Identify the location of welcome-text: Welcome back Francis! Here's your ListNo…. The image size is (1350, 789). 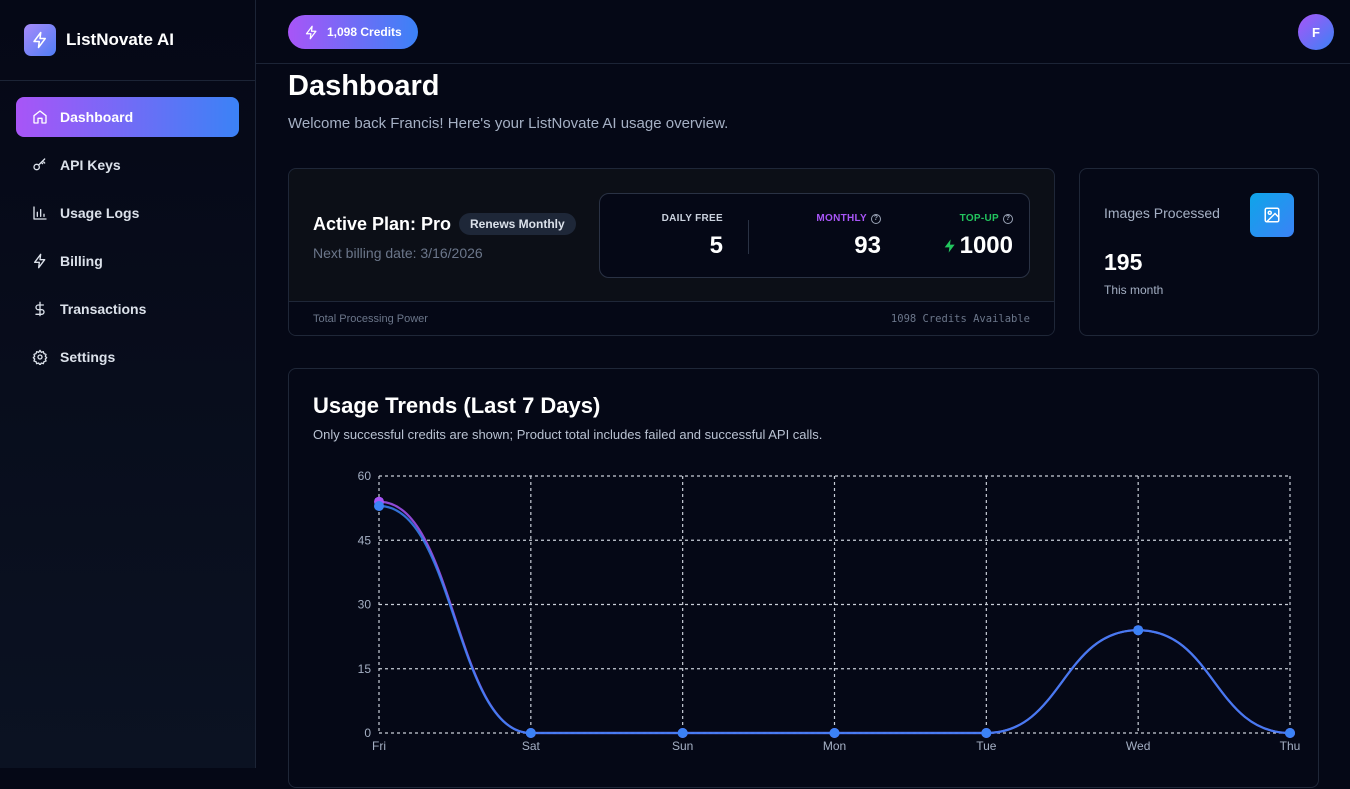
(508, 123).